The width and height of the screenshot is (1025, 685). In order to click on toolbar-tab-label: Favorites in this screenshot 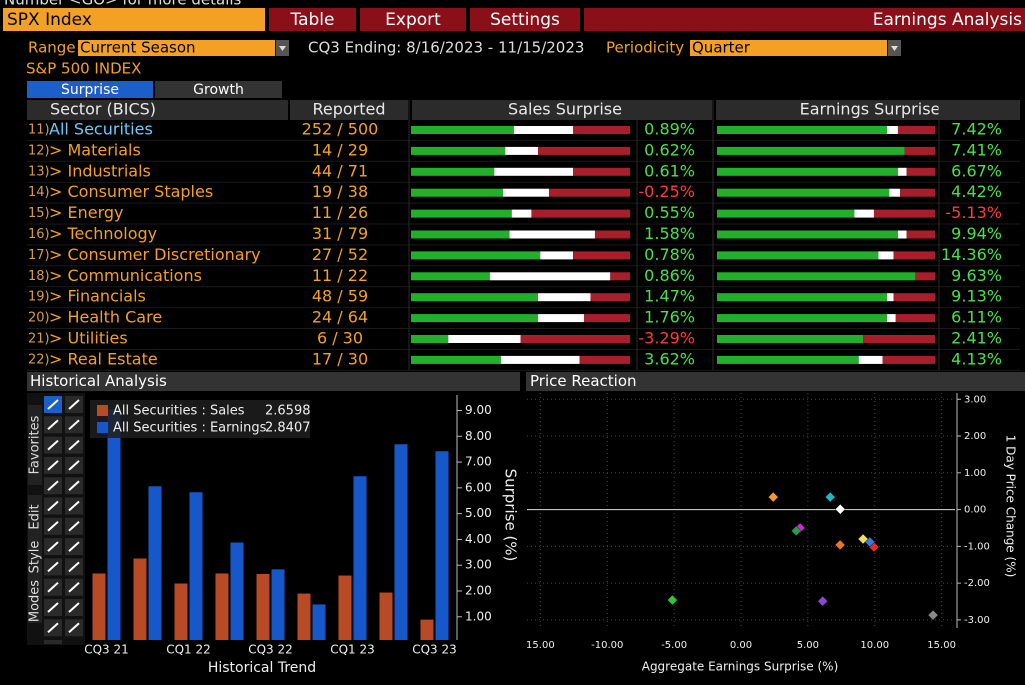, I will do `click(35, 444)`.